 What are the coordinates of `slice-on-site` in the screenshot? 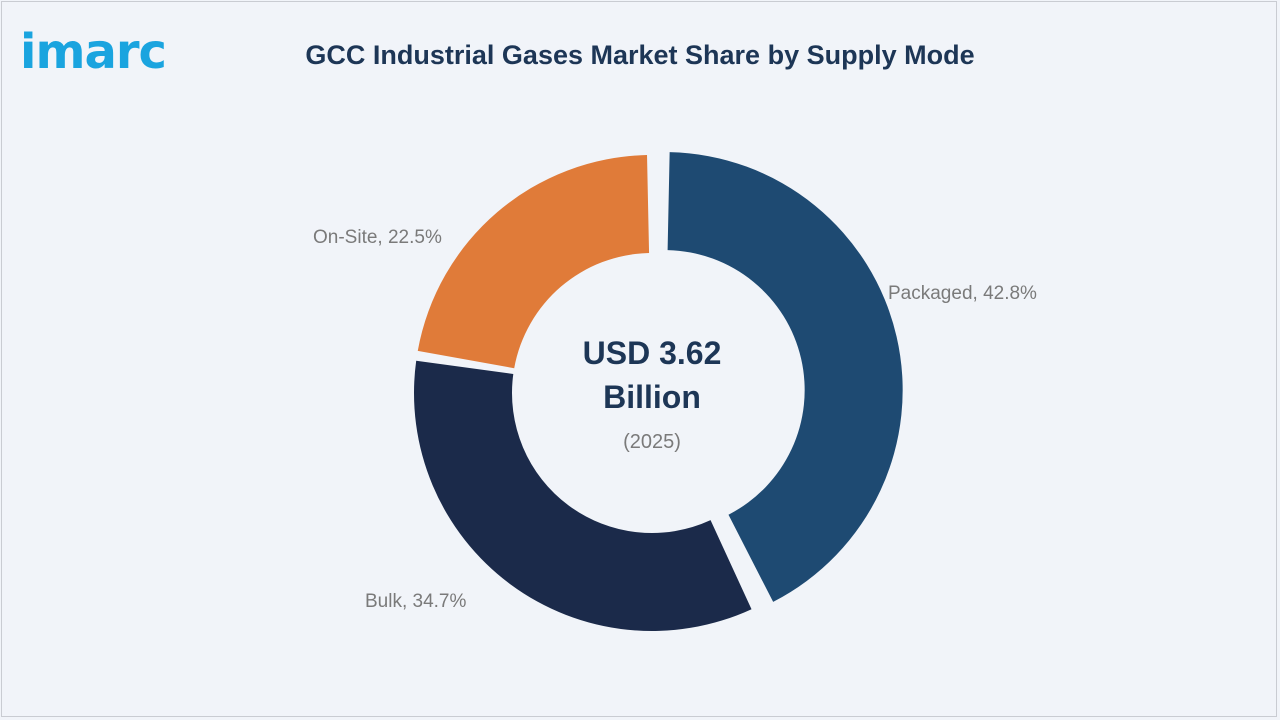 It's located at (533, 262).